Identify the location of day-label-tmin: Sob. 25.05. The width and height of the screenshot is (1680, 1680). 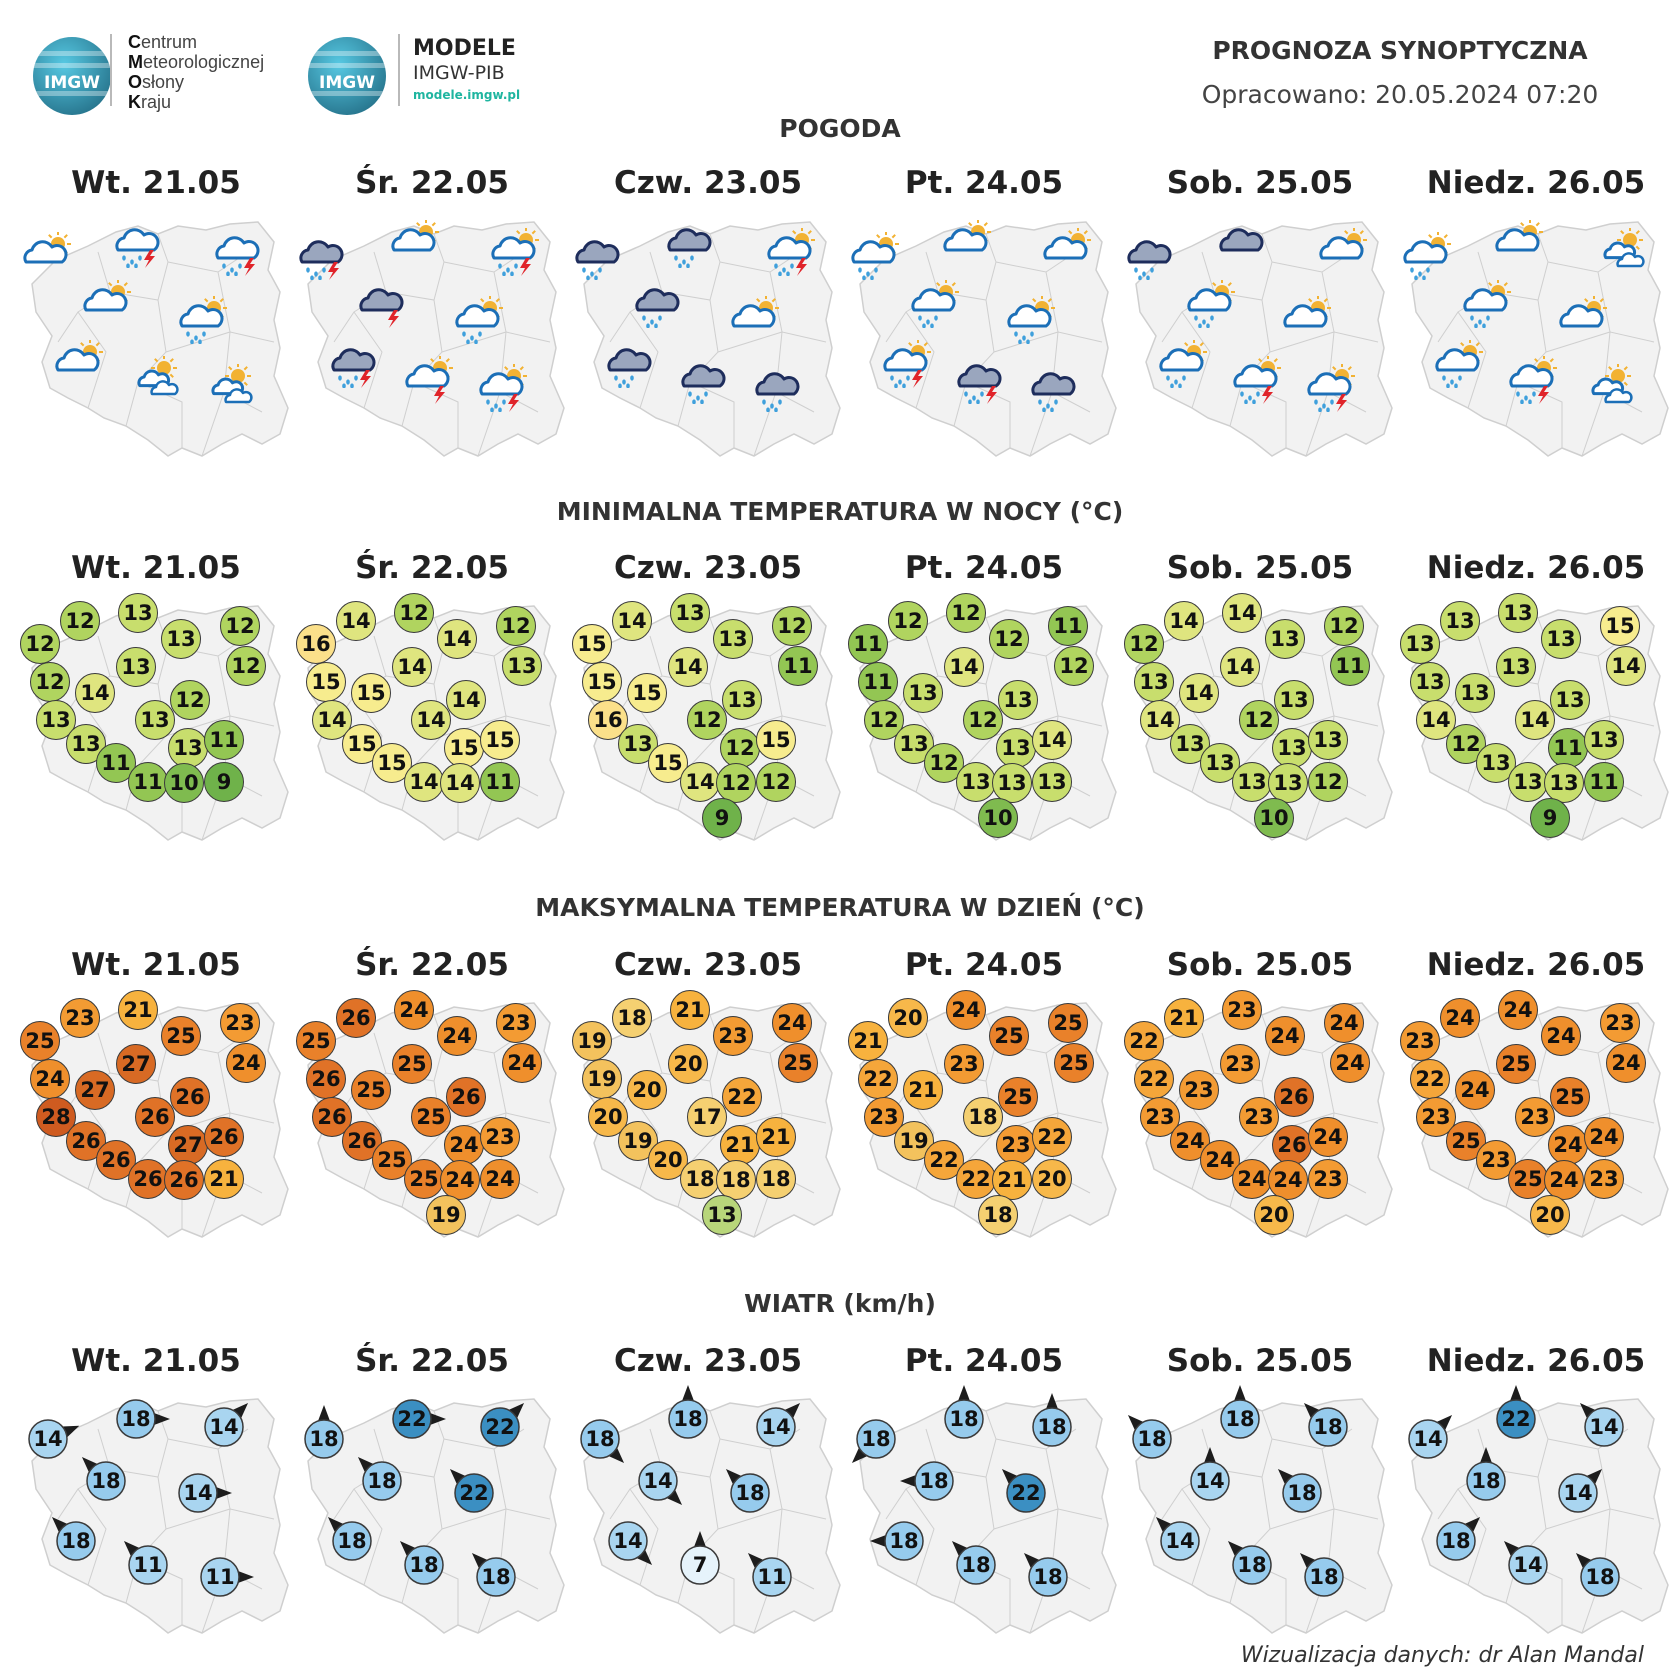
(1260, 568).